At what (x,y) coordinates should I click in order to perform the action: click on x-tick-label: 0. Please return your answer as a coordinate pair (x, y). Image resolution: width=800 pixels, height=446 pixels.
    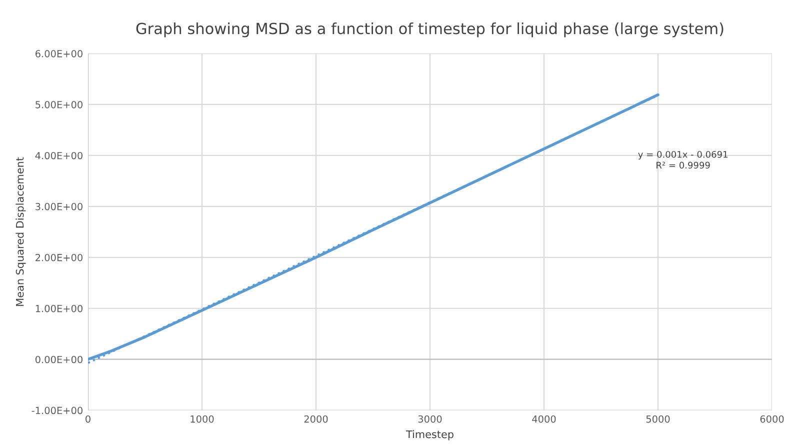
    Looking at the image, I should click on (88, 419).